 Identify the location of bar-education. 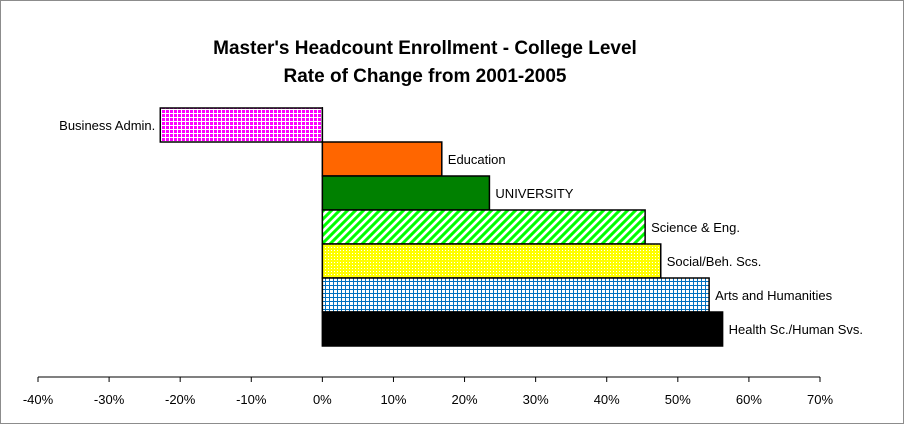
(382, 159).